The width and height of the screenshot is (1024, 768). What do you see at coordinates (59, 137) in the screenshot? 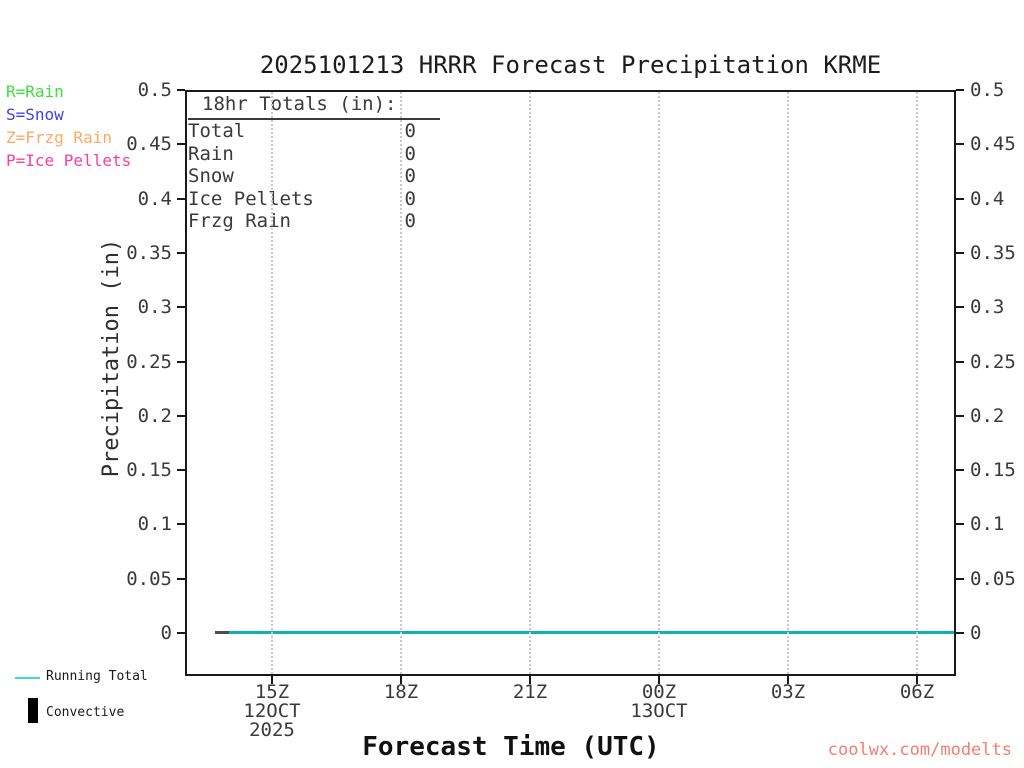
I see `legend-frzg-rain: Z=Frzg Rain` at bounding box center [59, 137].